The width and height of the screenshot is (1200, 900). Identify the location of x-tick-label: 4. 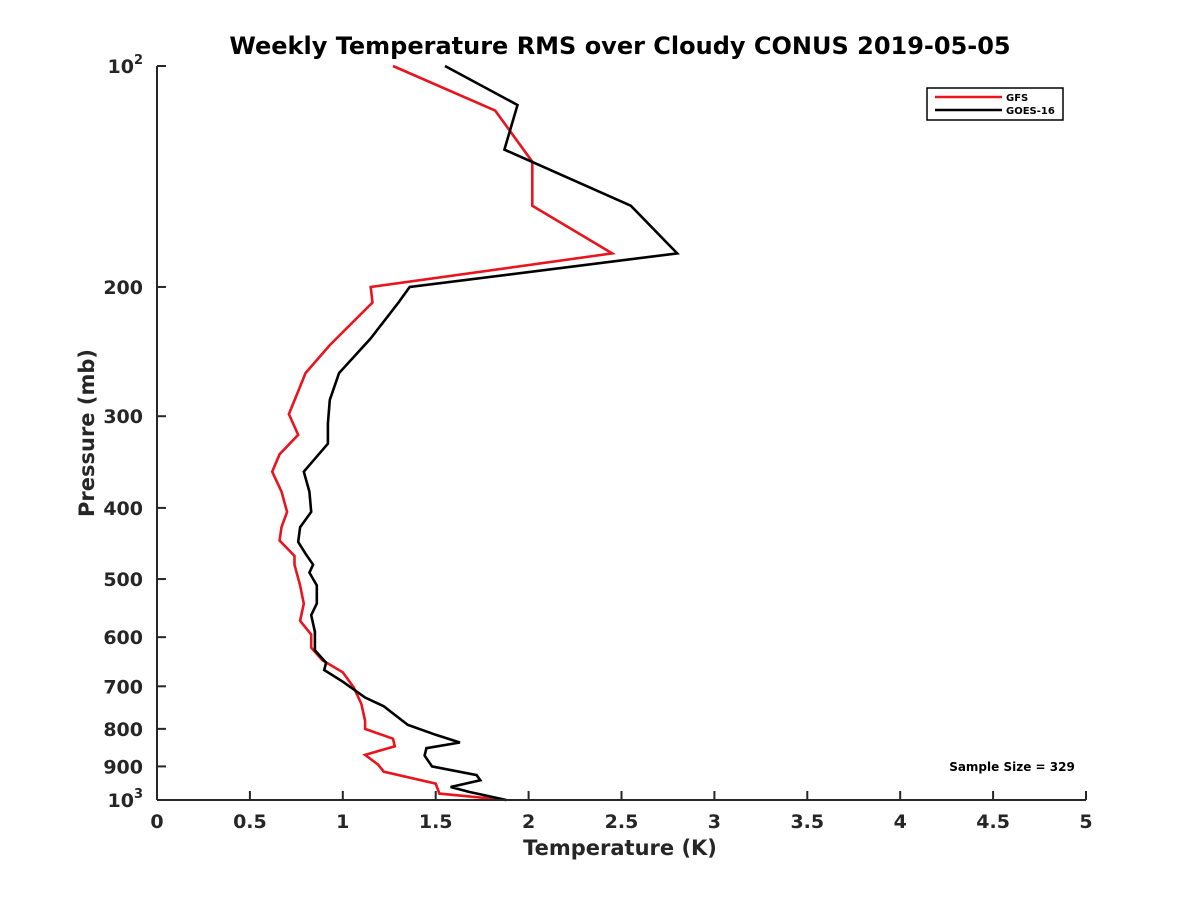
(900, 822).